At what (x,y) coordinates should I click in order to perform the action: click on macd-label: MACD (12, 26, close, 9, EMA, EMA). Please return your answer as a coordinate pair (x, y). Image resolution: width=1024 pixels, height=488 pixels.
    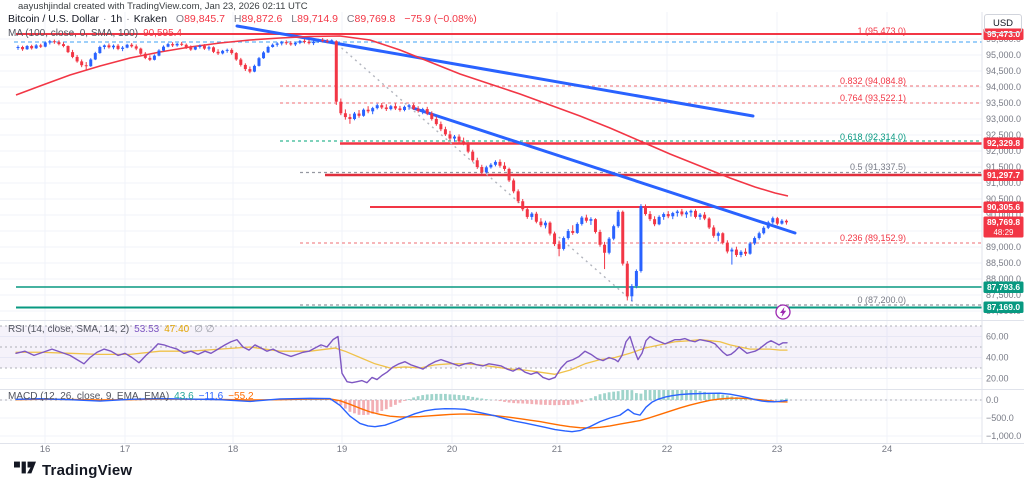
    Looking at the image, I should click on (89, 396).